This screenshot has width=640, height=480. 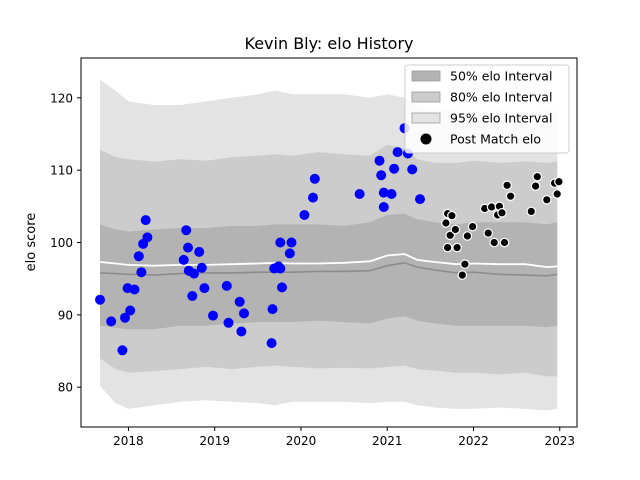 I want to click on legend-swatch-band50, so click(x=426, y=76).